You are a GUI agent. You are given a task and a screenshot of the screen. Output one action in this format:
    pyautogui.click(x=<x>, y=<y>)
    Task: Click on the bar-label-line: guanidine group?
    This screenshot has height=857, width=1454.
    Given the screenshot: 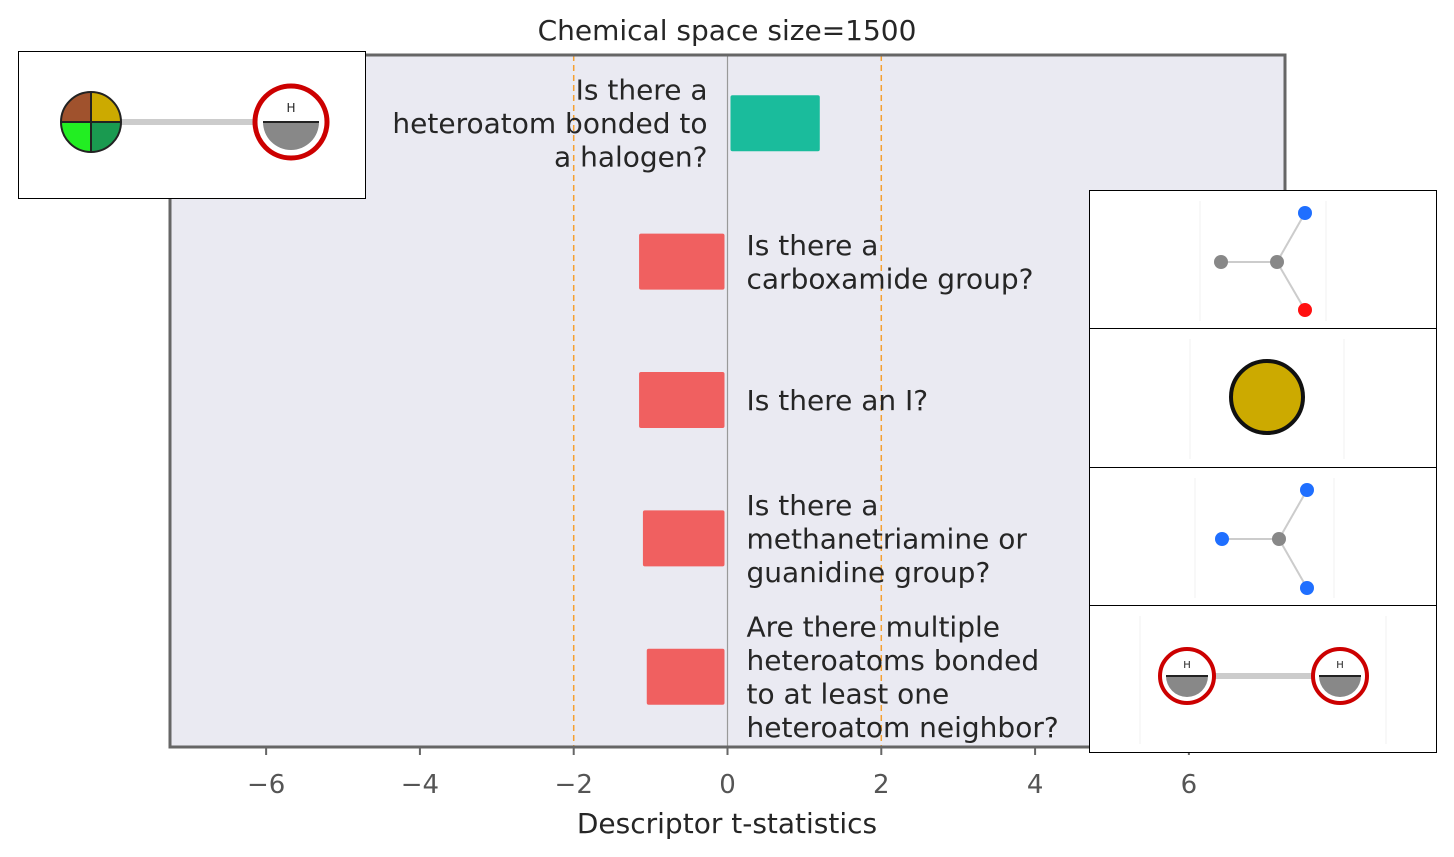 What is the action you would take?
    pyautogui.click(x=869, y=572)
    